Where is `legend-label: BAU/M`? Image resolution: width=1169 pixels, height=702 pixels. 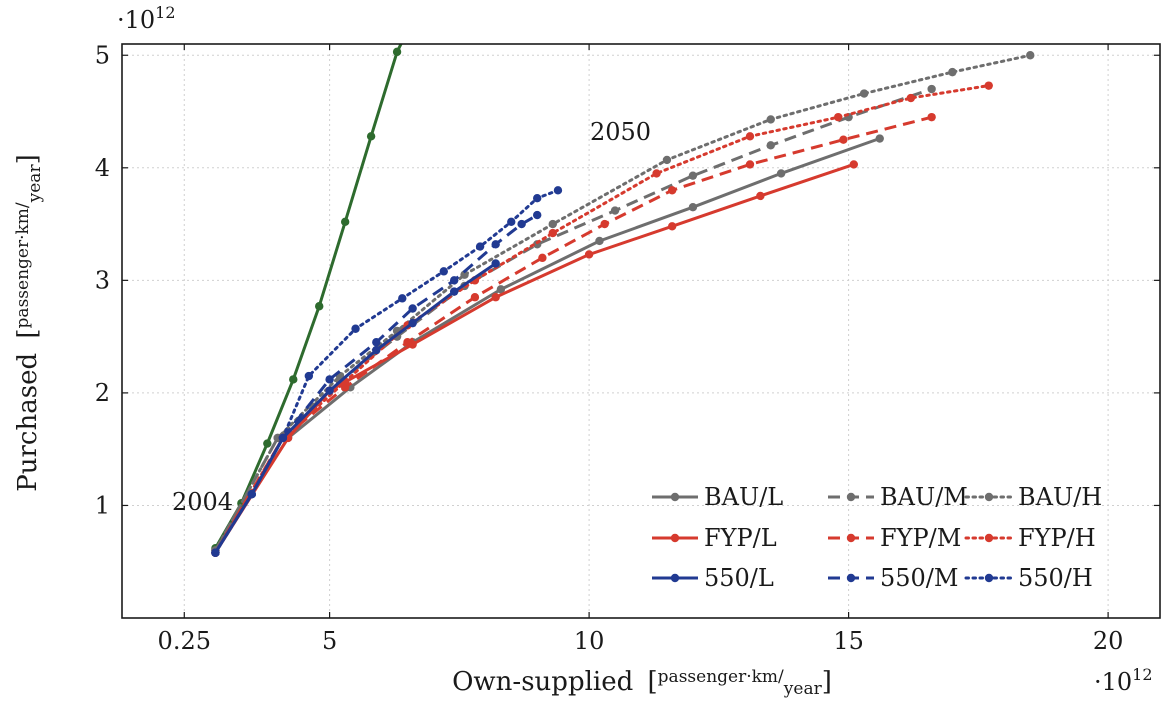 legend-label: BAU/M is located at coordinates (924, 497).